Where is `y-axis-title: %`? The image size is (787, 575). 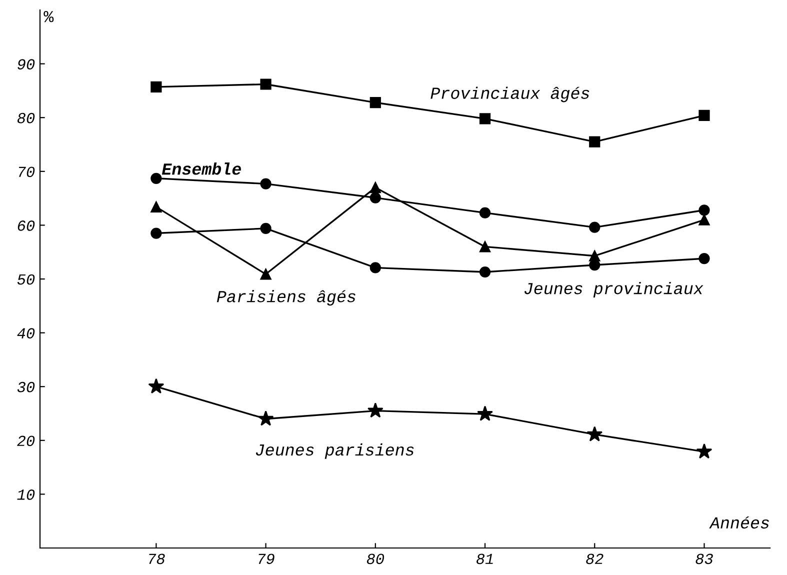 y-axis-title: % is located at coordinates (49, 16).